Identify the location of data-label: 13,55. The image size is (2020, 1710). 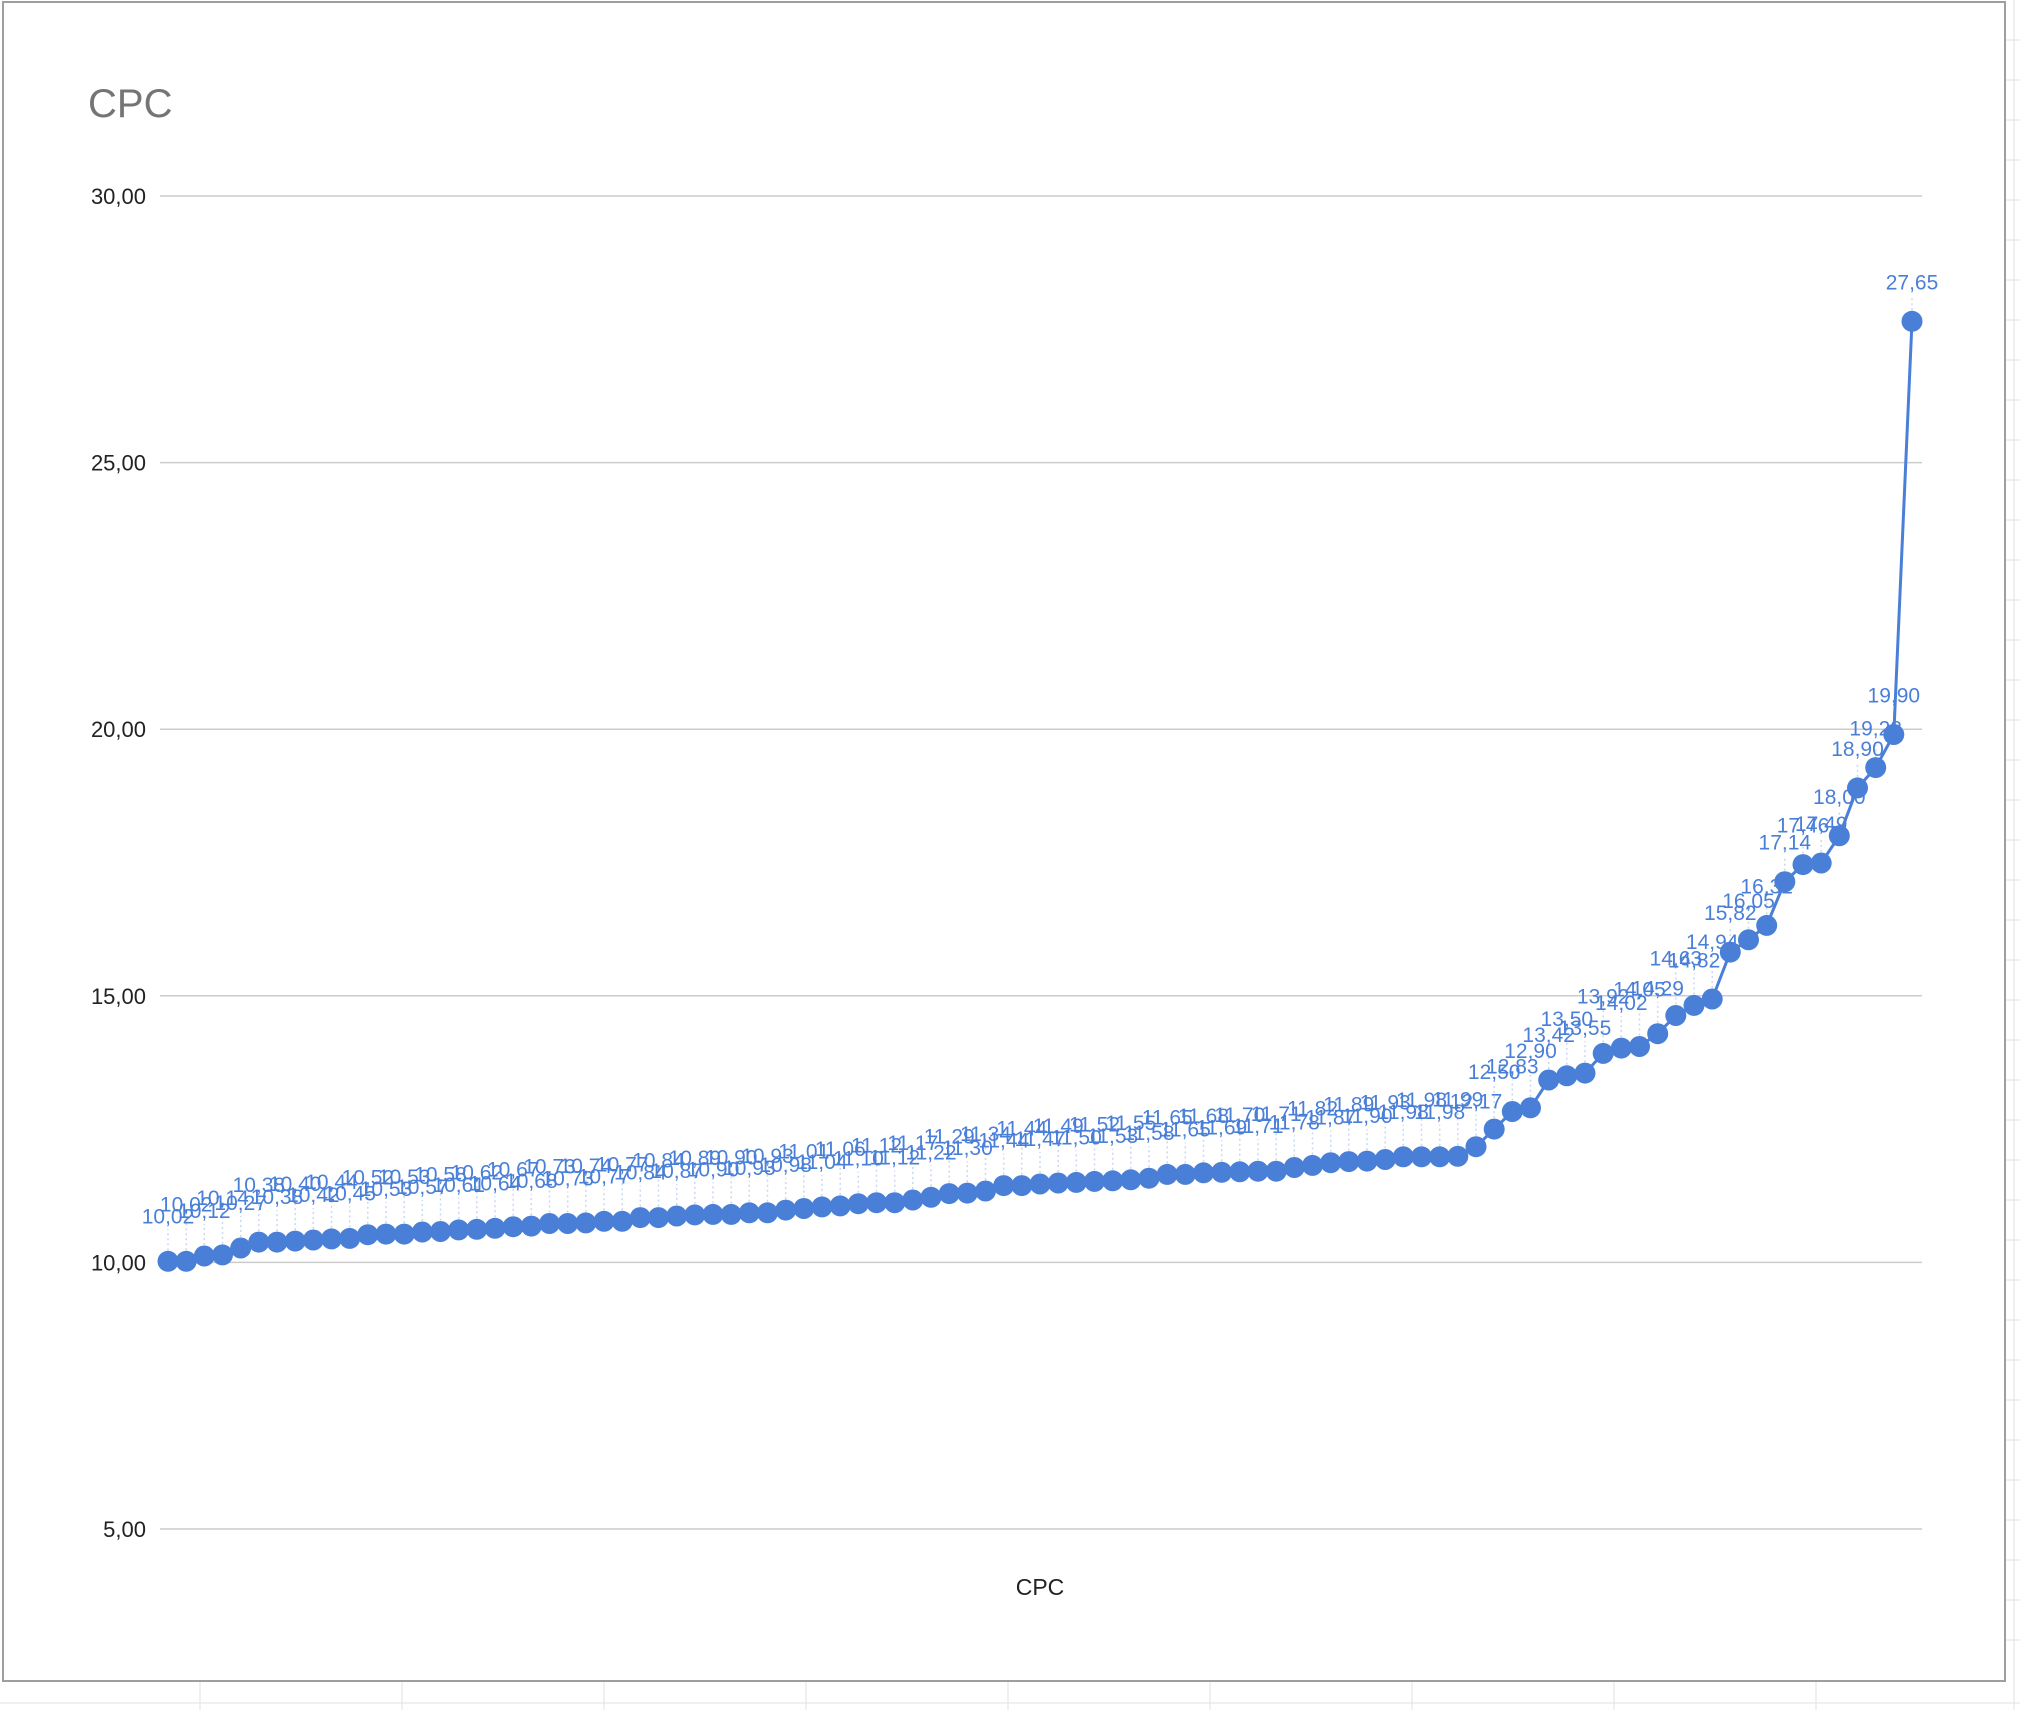
(1585, 1028).